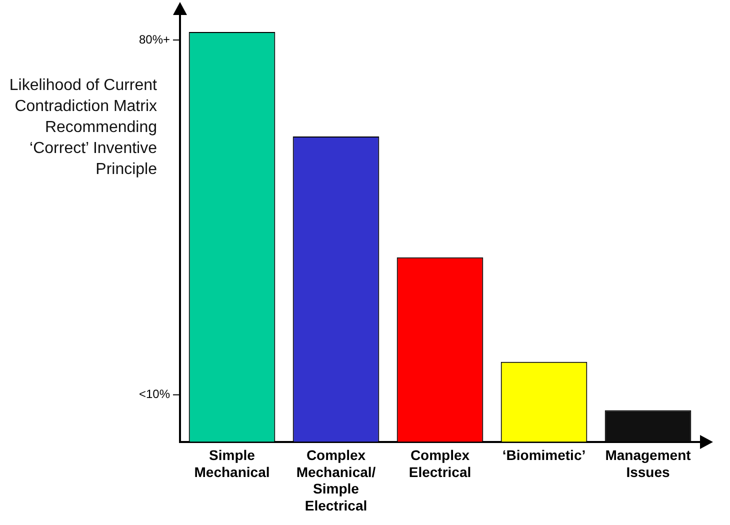 Image resolution: width=730 pixels, height=525 pixels. Describe the element at coordinates (154, 39) in the screenshot. I see `text: 80%+` at that location.